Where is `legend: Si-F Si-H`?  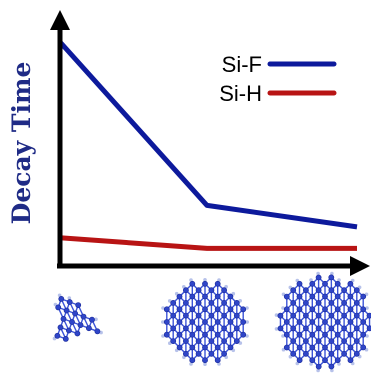
legend: Si-F Si-H is located at coordinates (278, 79).